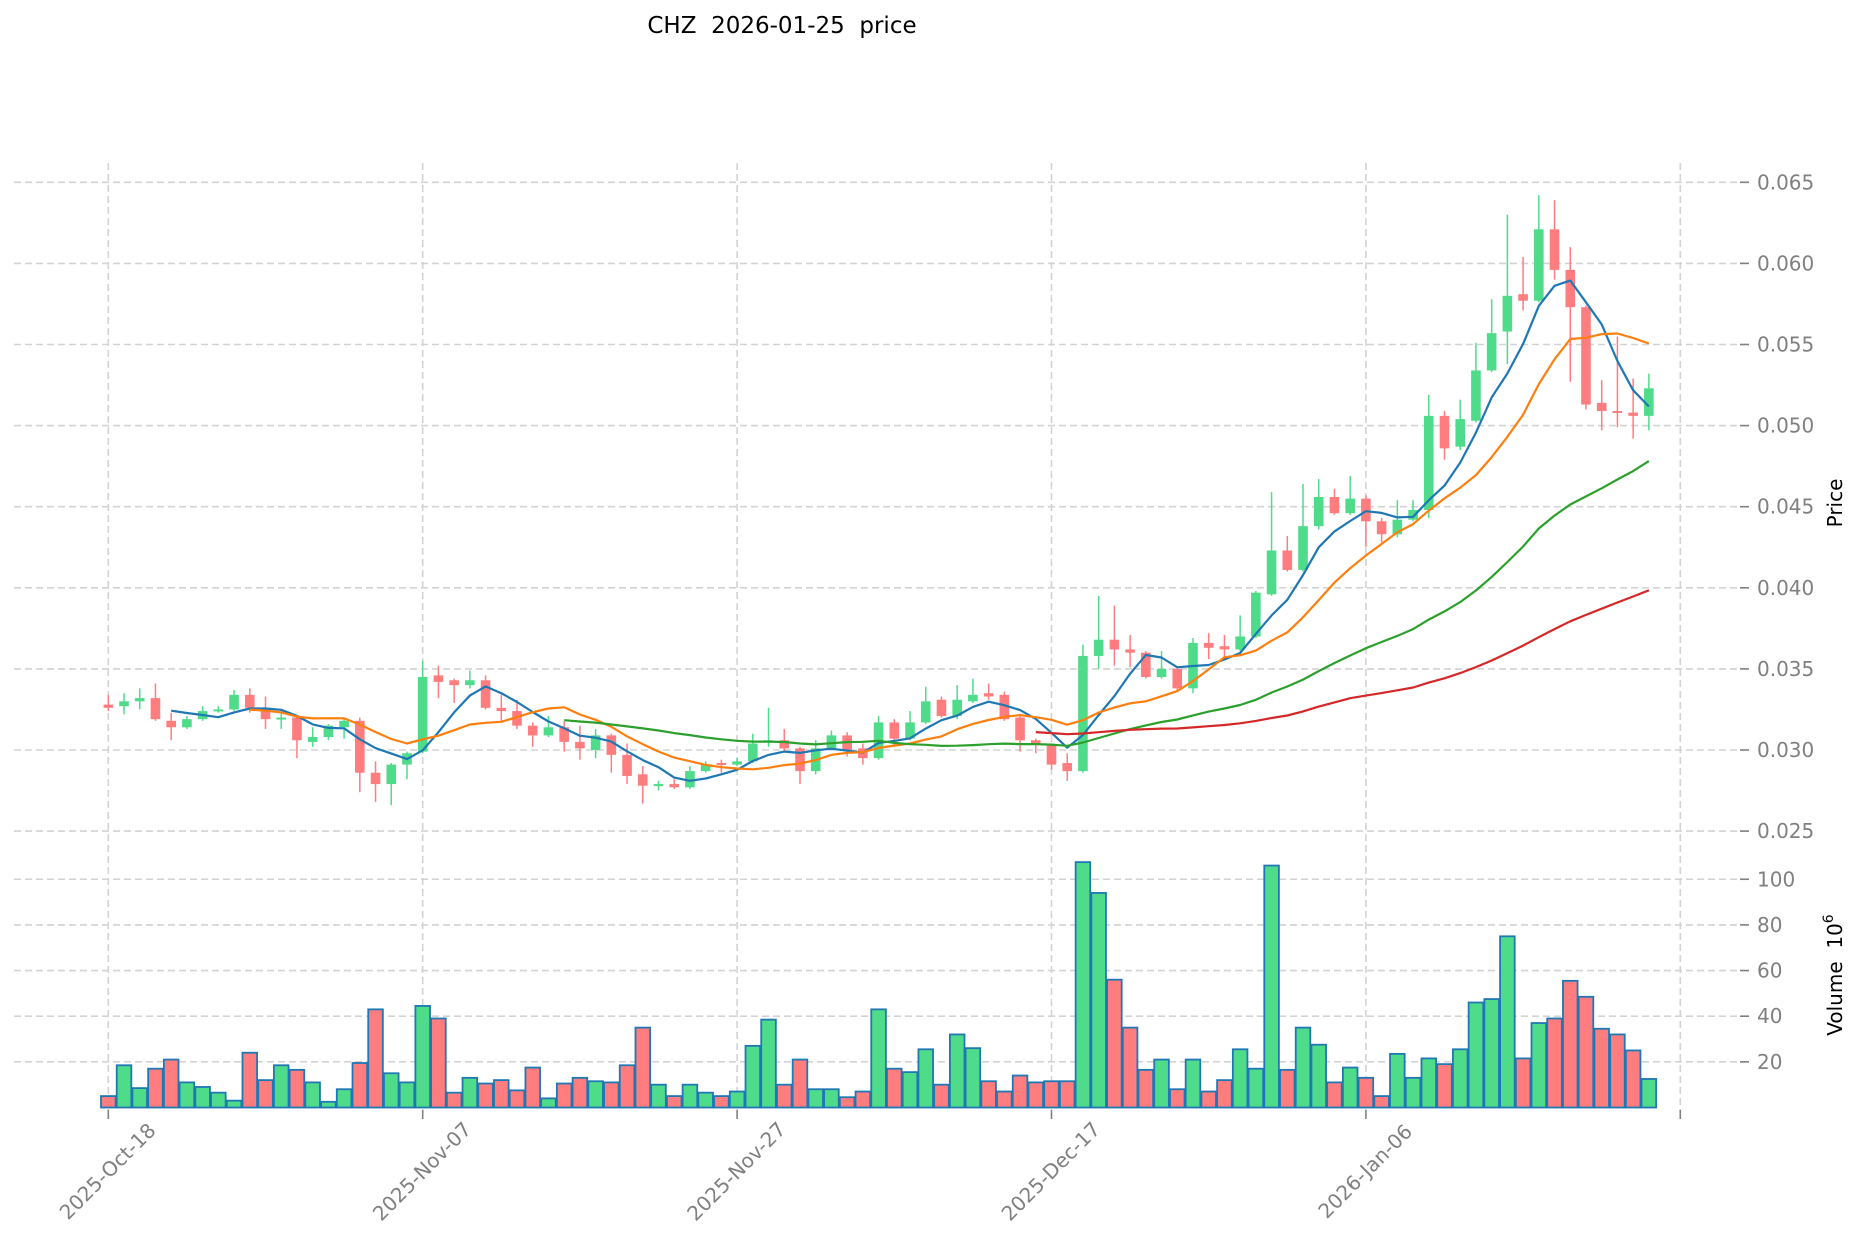 The width and height of the screenshot is (1860, 1246). What do you see at coordinates (1342, 662) in the screenshot?
I see `moving-average-60-line` at bounding box center [1342, 662].